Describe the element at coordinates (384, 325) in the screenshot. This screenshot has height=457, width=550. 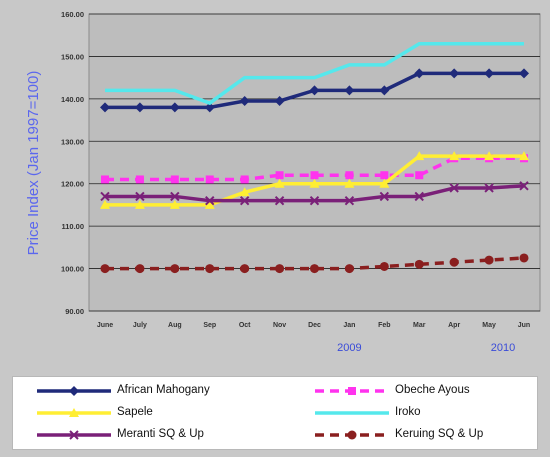
I see `x-tick-label: Feb` at that location.